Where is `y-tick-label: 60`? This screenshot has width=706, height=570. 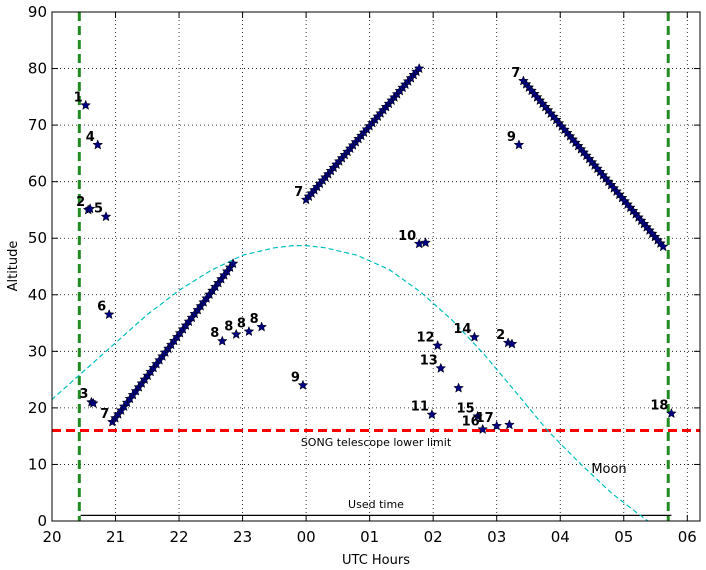 y-tick-label: 60 is located at coordinates (37, 182).